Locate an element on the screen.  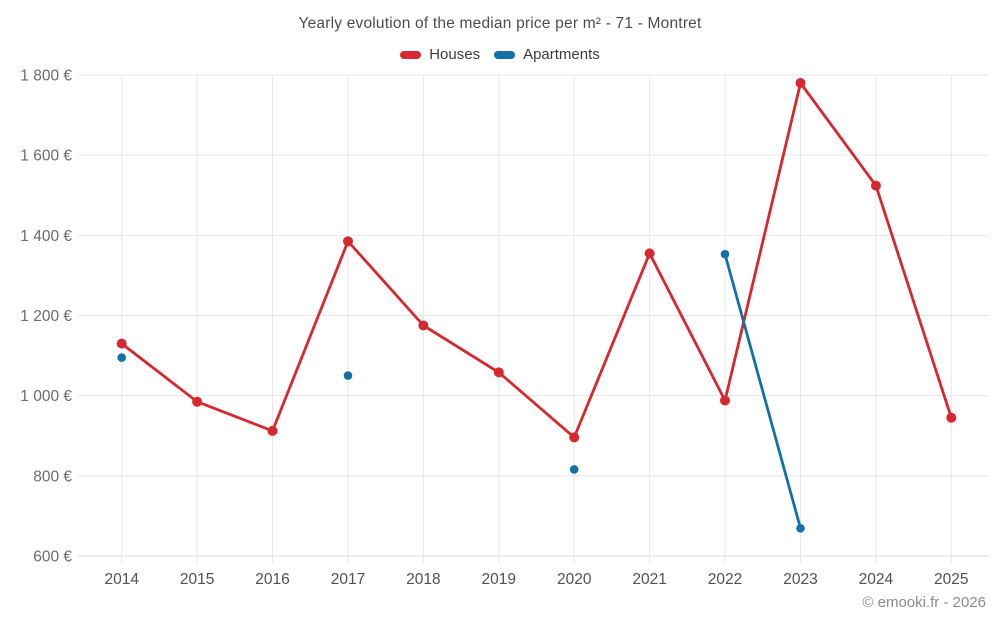
point-apartments-2017 is located at coordinates (348, 375).